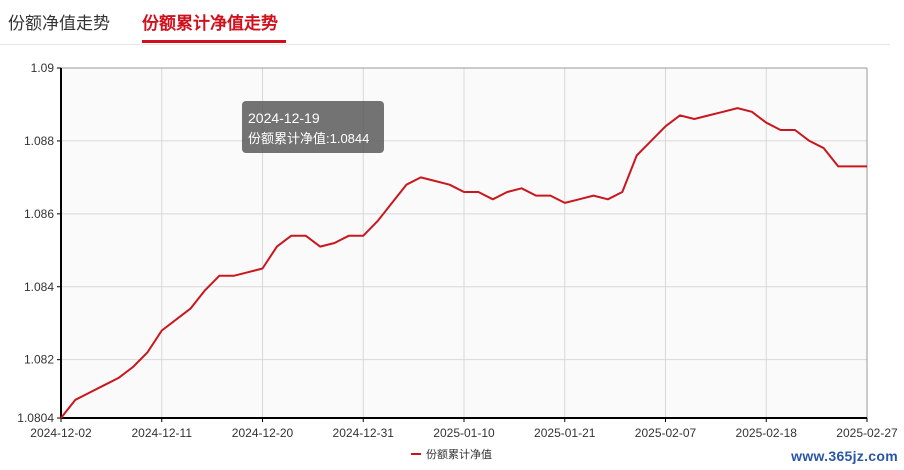  I want to click on tooltip: 2024-12-19 份额累计净值:1.0844, so click(313, 127).